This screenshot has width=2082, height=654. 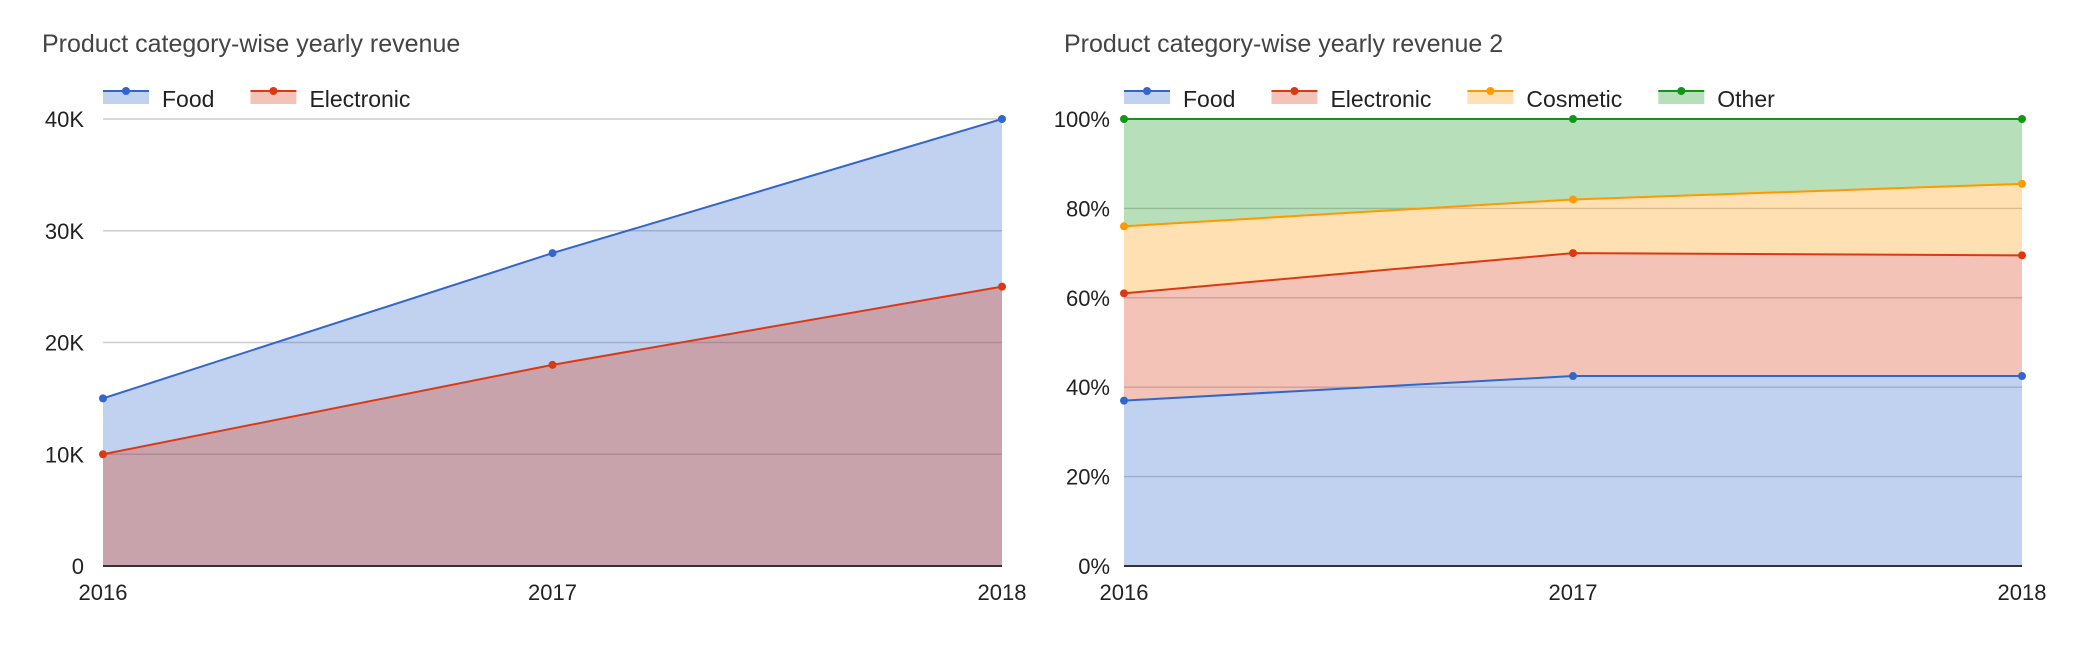 What do you see at coordinates (251, 44) in the screenshot?
I see `chart-title: Product category-wise yearly revenue` at bounding box center [251, 44].